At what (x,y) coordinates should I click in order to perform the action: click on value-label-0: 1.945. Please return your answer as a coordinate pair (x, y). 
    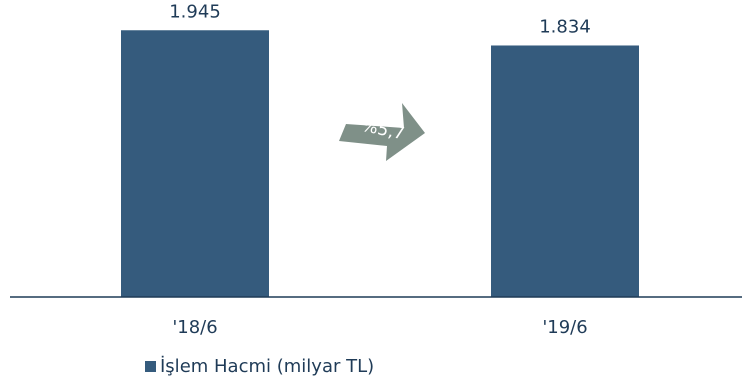
    Looking at the image, I should click on (195, 11).